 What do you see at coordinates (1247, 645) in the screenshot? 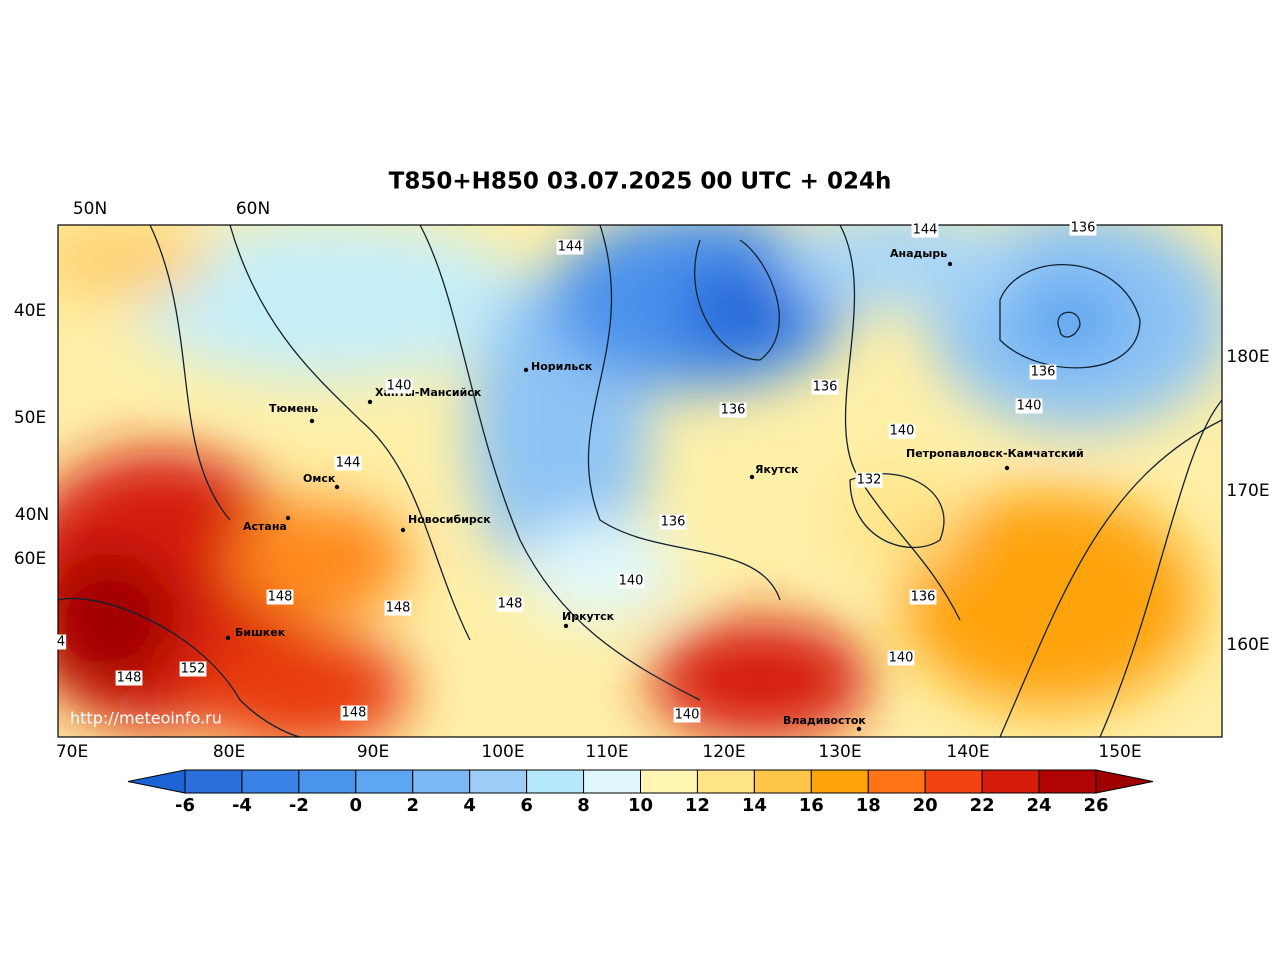
I see `coord-label: 160E` at bounding box center [1247, 645].